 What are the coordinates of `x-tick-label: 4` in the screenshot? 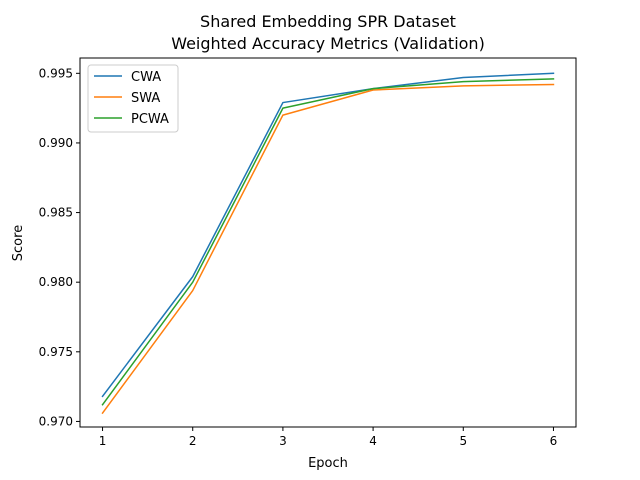 It's located at (373, 441).